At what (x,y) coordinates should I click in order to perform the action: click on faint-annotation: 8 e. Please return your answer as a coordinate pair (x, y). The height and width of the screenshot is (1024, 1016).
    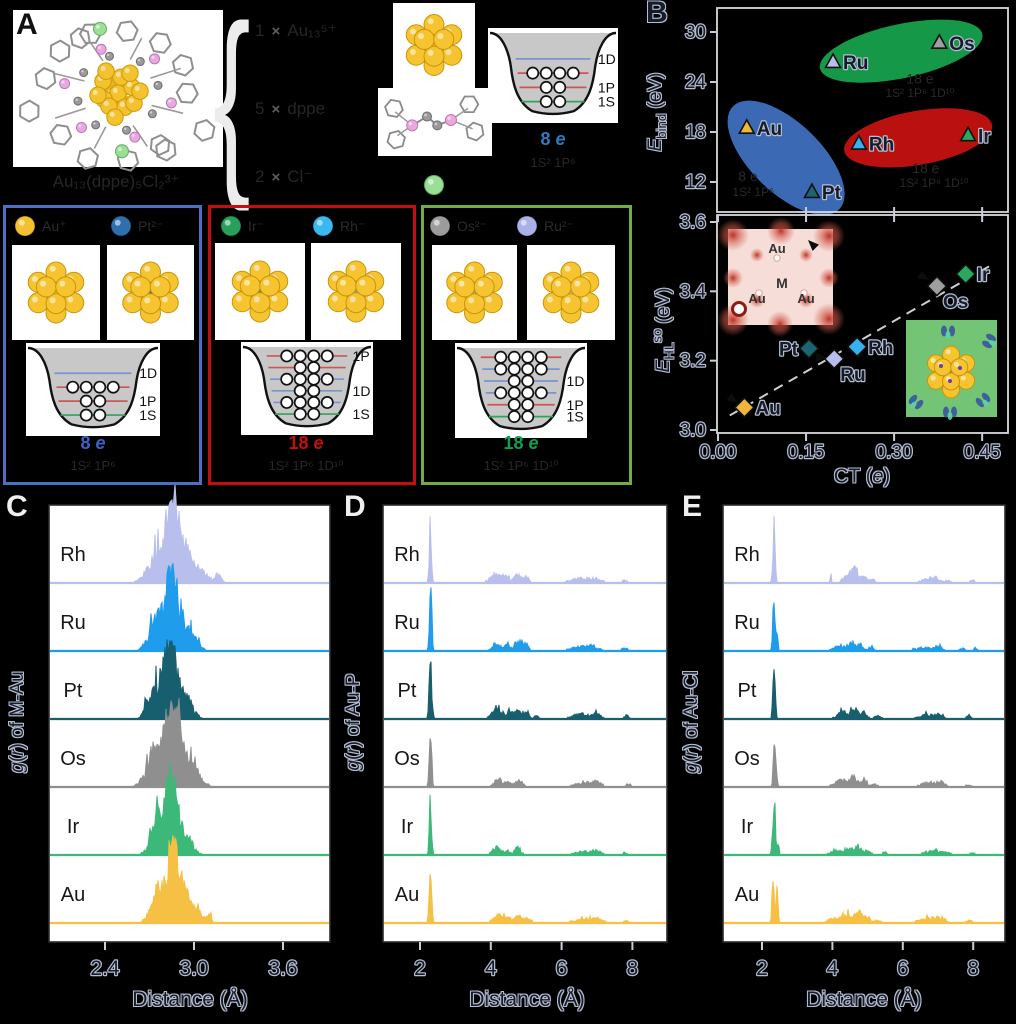
    Looking at the image, I should click on (748, 176).